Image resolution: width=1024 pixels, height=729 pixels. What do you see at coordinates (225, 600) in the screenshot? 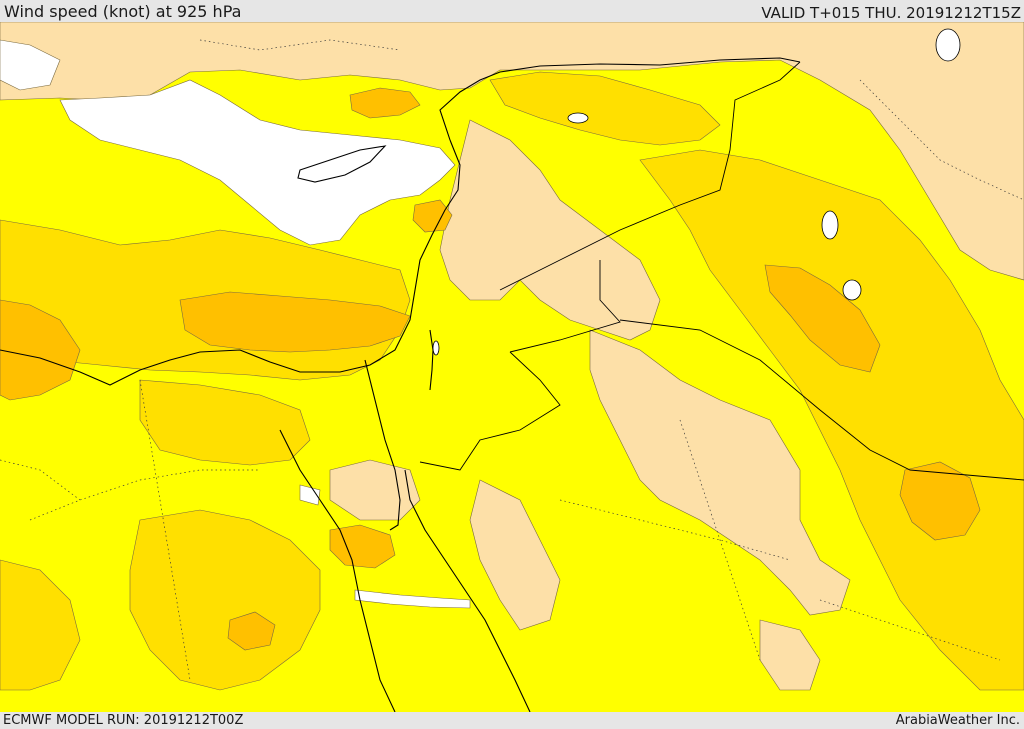
I see `egypt-gold-area` at bounding box center [225, 600].